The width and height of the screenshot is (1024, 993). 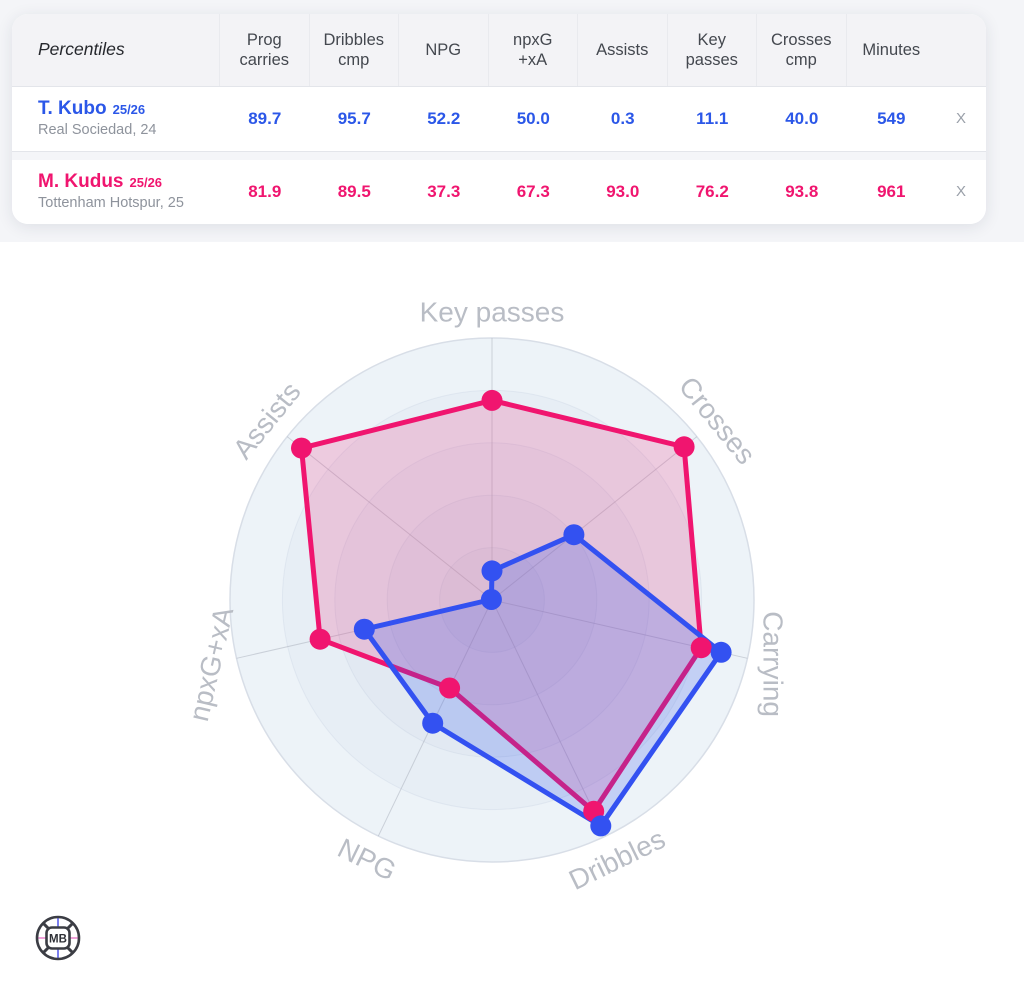 I want to click on stat-value: 95.7, so click(x=354, y=118).